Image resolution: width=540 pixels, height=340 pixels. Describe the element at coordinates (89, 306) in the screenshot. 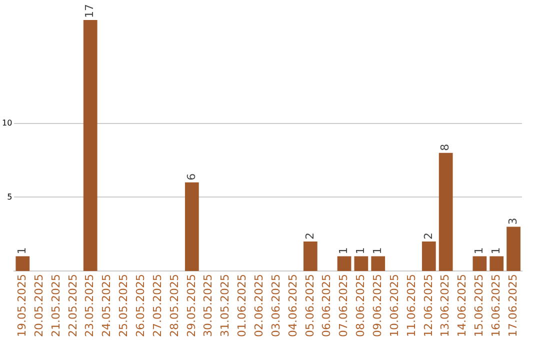

I see `x-tick-label: 23.05.2025` at that location.